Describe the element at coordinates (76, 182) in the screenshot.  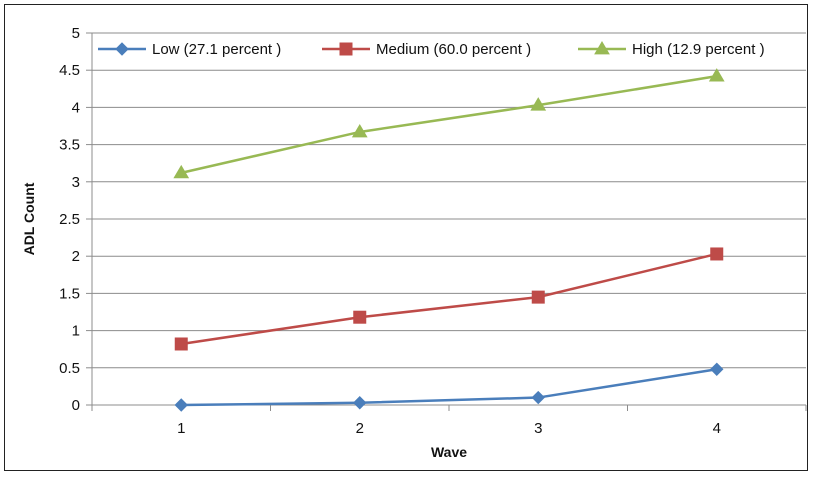
I see `y-tick-label: 3` at that location.